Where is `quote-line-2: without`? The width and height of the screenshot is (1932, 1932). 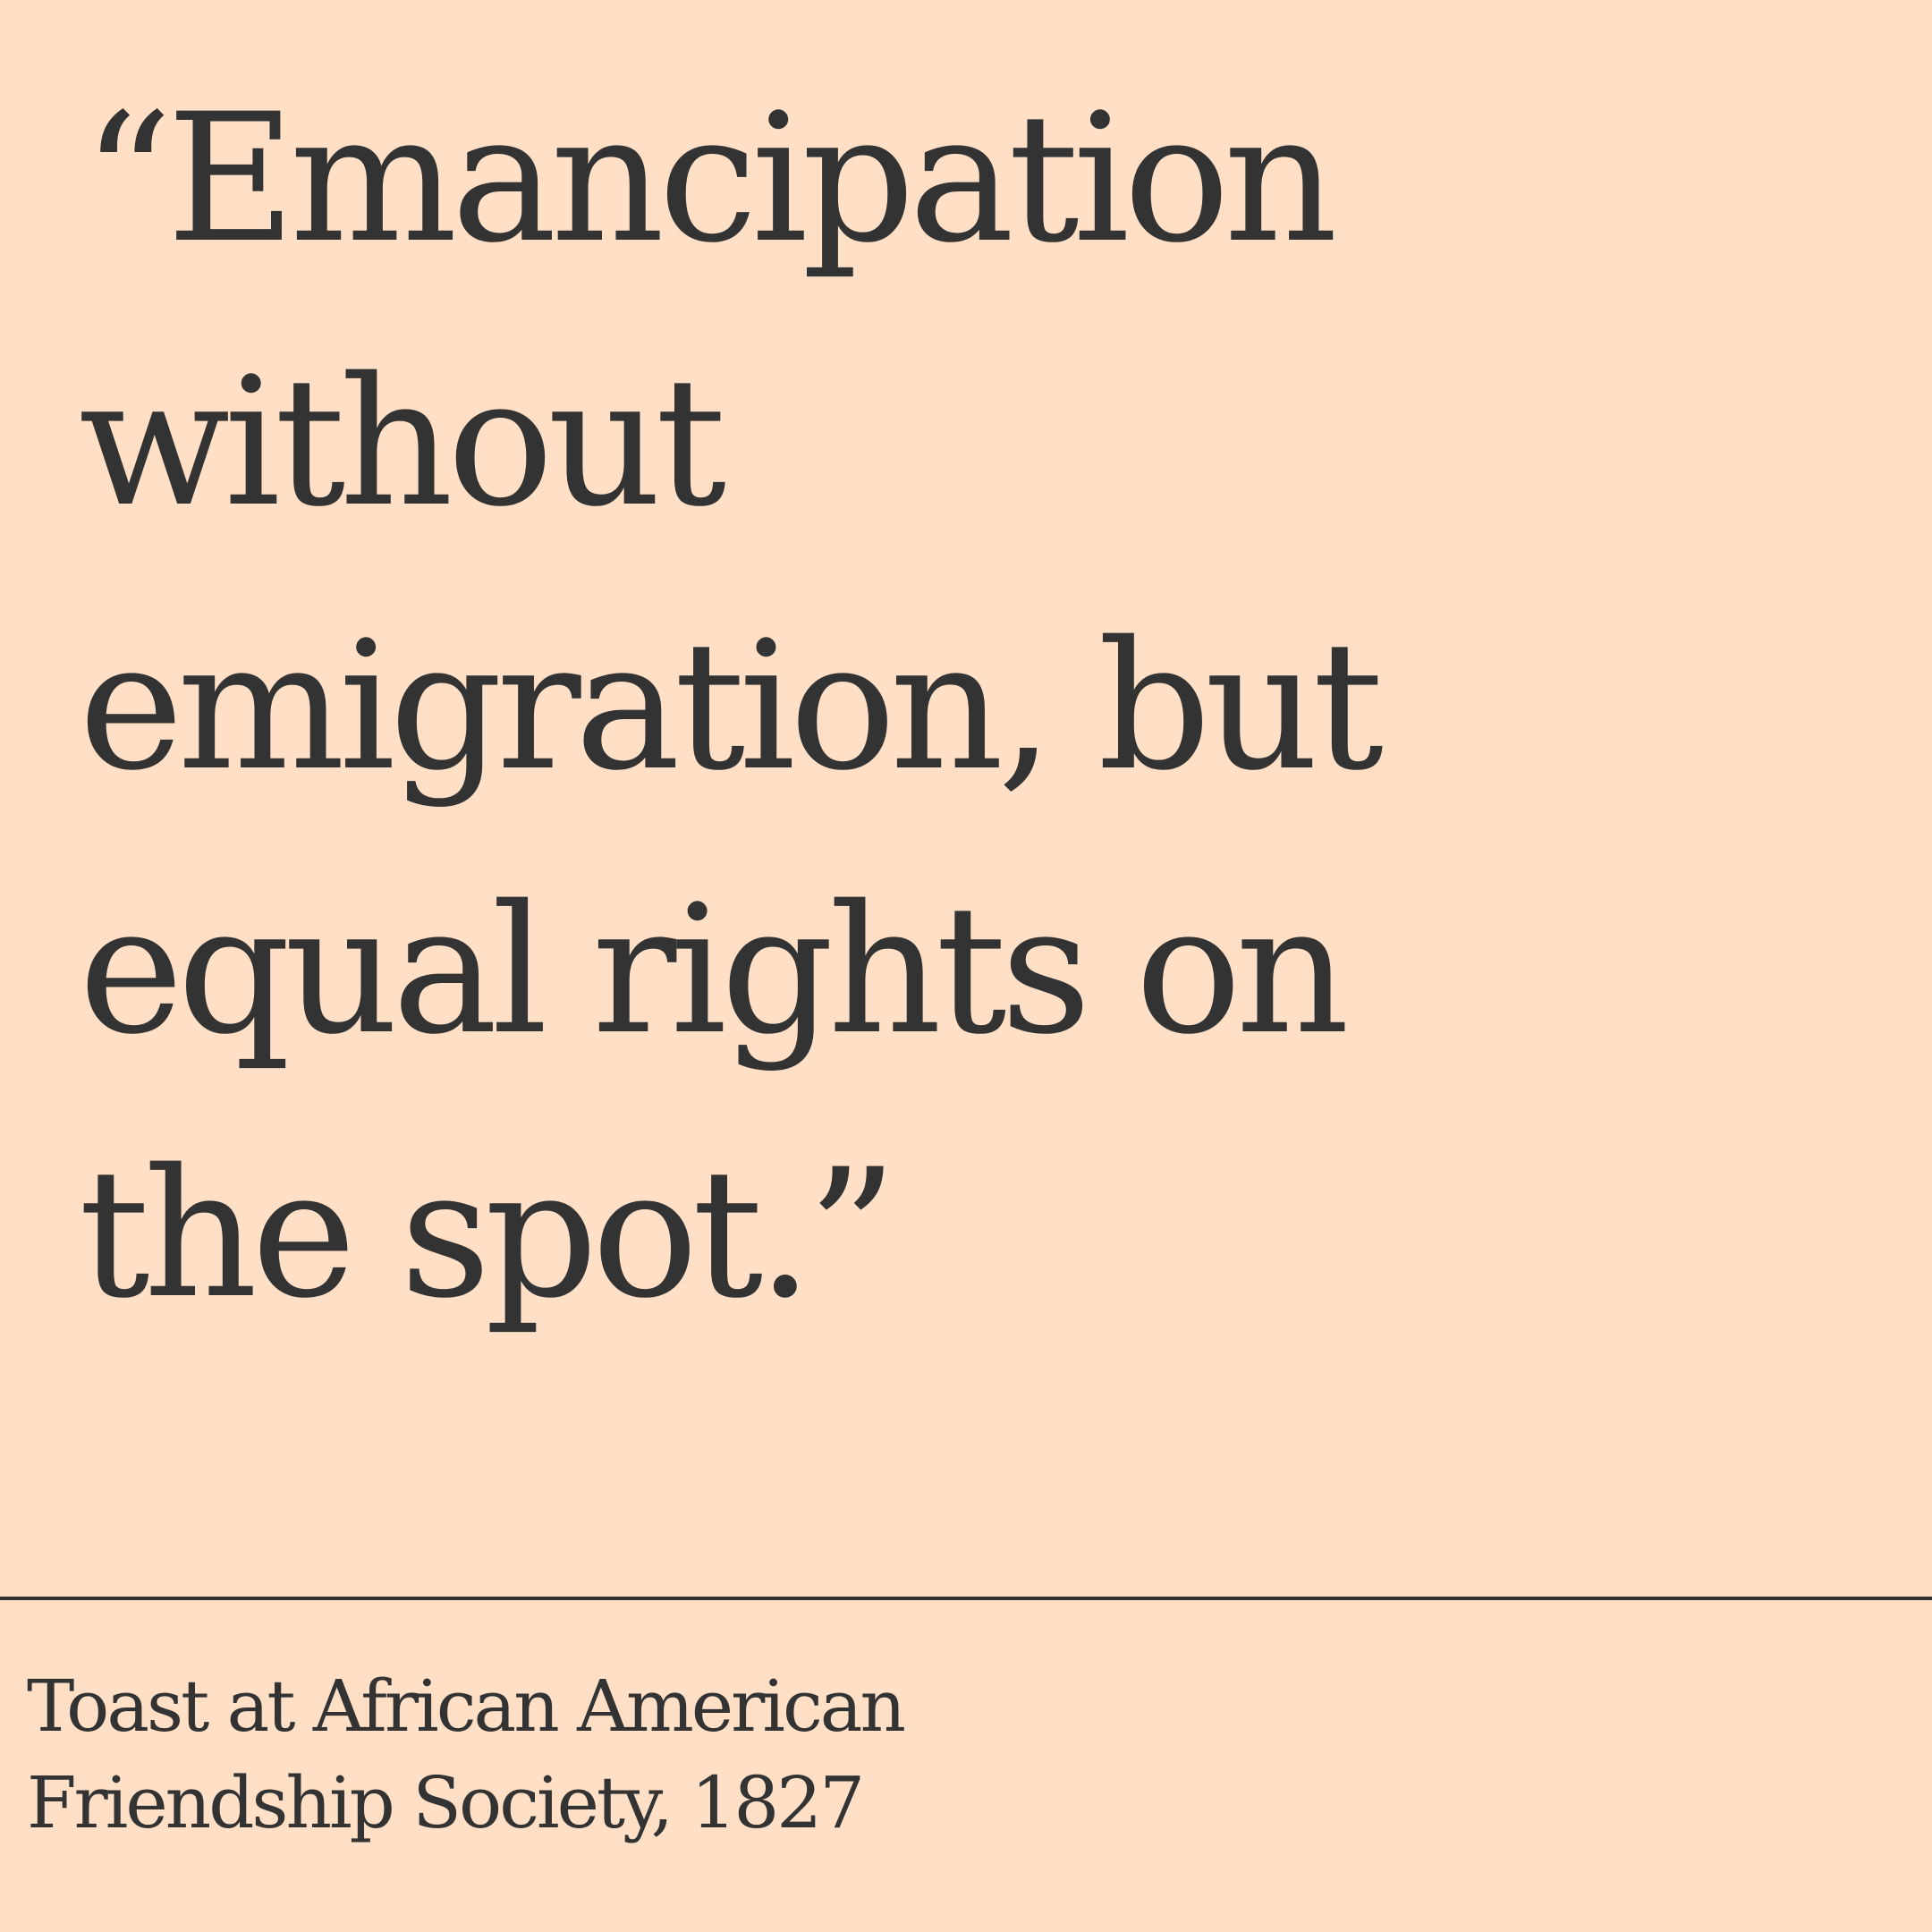 quote-line-2: without is located at coordinates (402, 442).